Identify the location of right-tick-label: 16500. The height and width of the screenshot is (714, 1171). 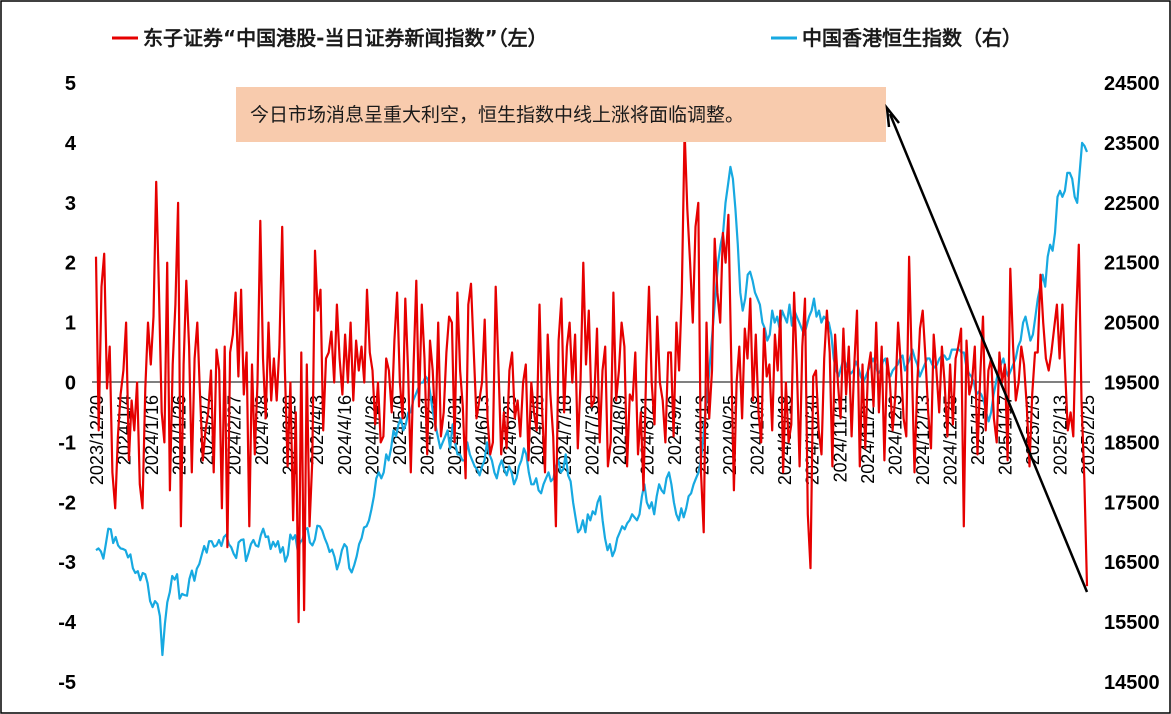
(1132, 563).